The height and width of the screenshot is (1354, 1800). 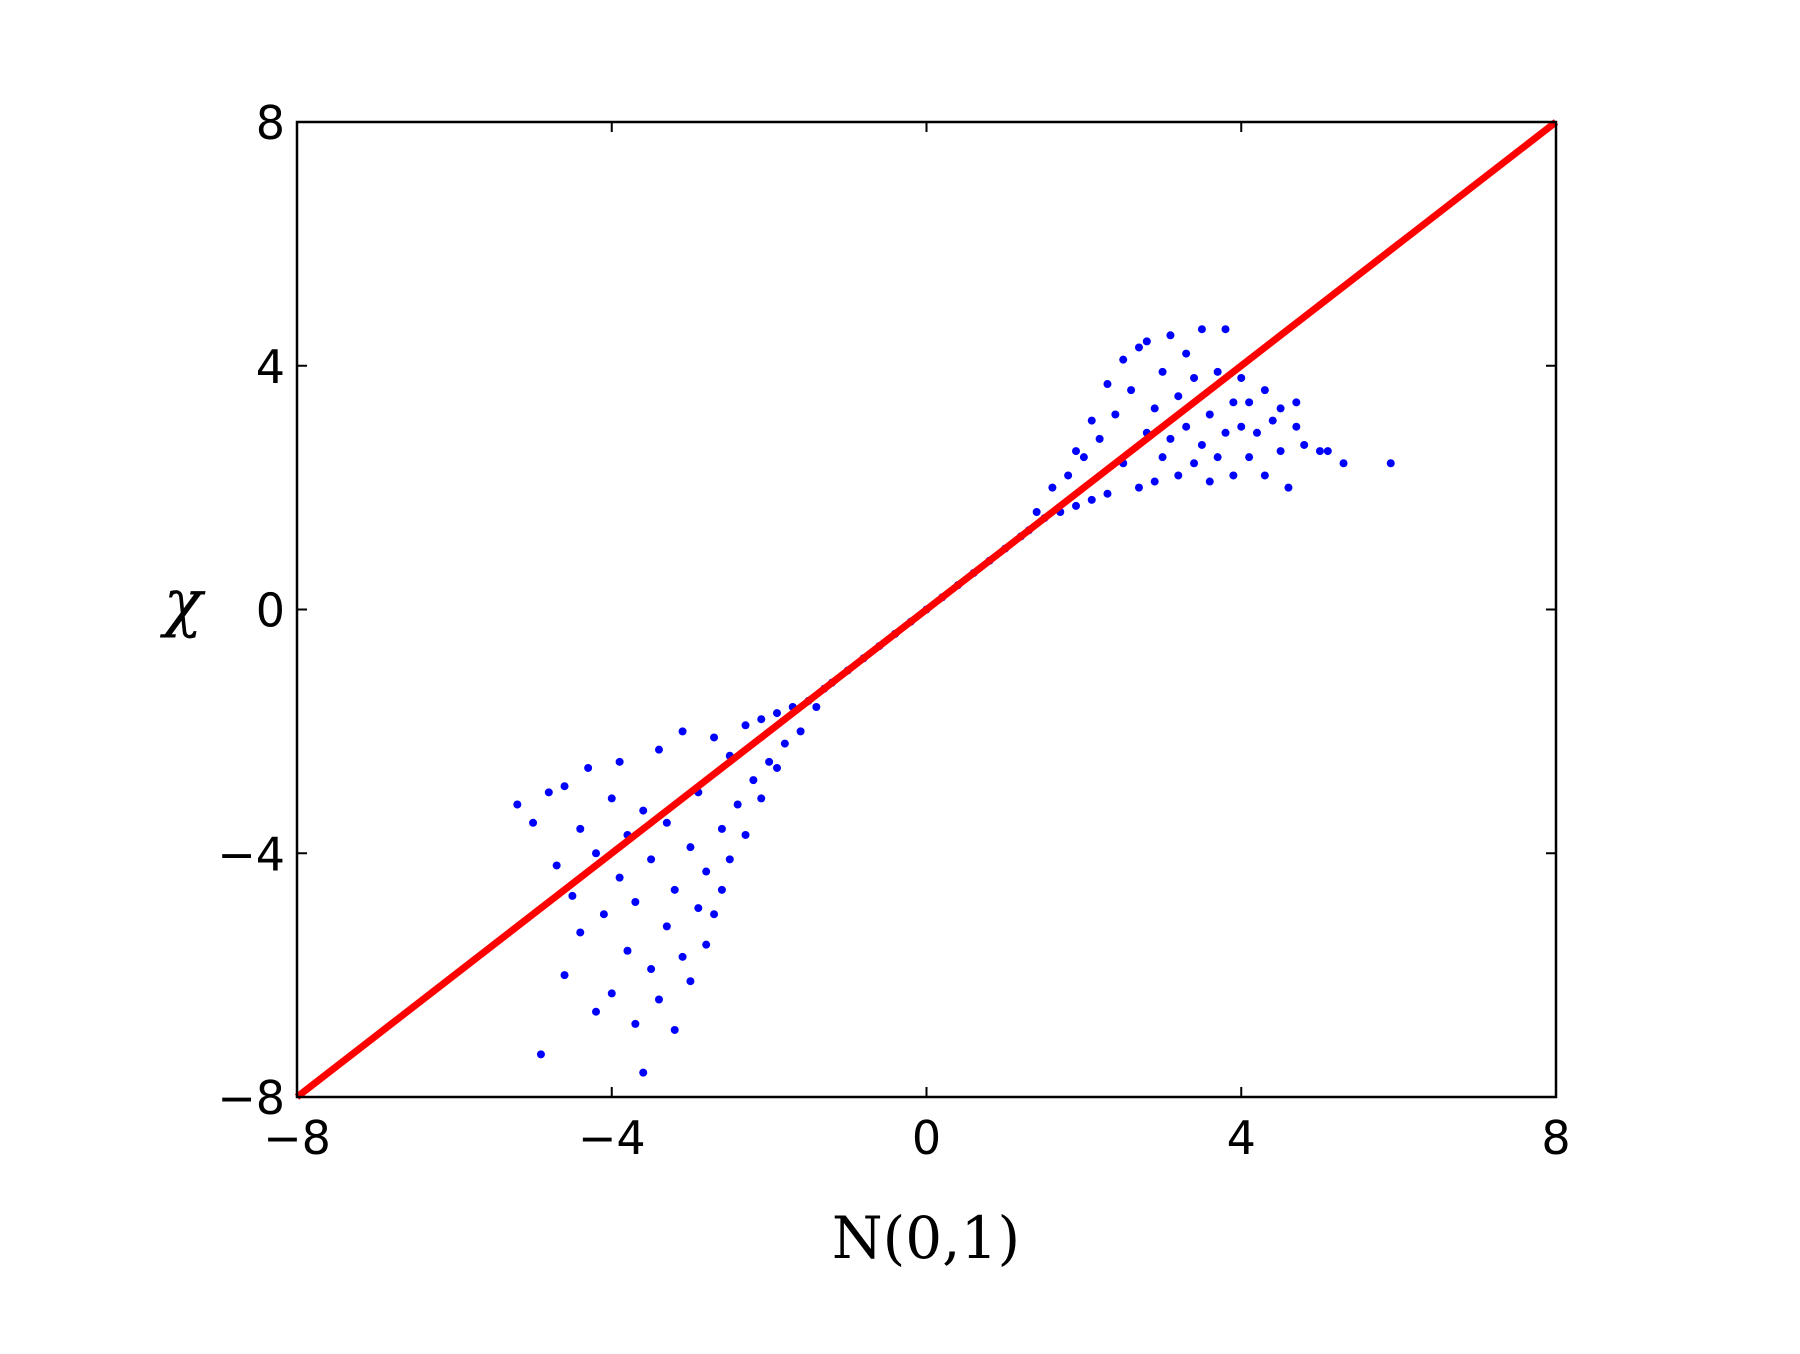 I want to click on y-tick-label: 8, so click(x=270, y=123).